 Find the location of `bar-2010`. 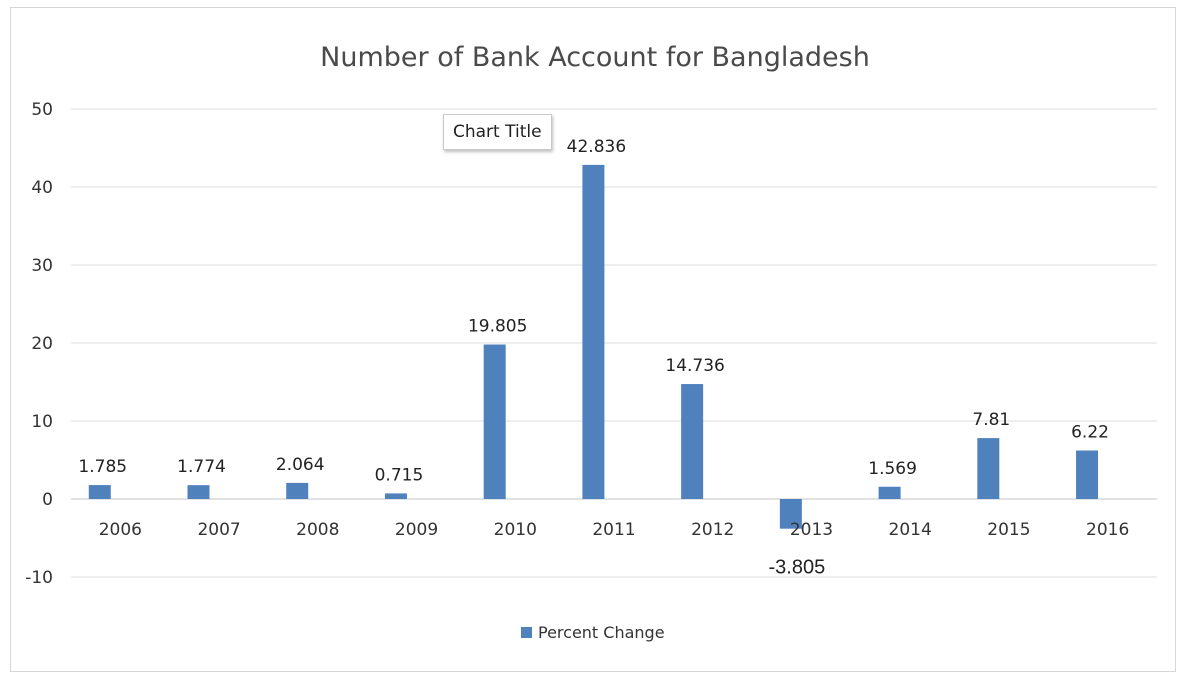

bar-2010 is located at coordinates (494, 421).